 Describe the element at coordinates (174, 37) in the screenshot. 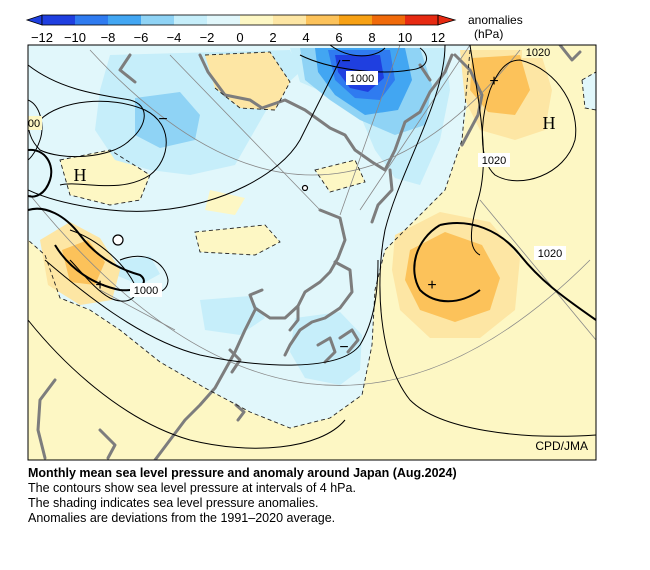

I see `colorbar-tick: −4` at that location.